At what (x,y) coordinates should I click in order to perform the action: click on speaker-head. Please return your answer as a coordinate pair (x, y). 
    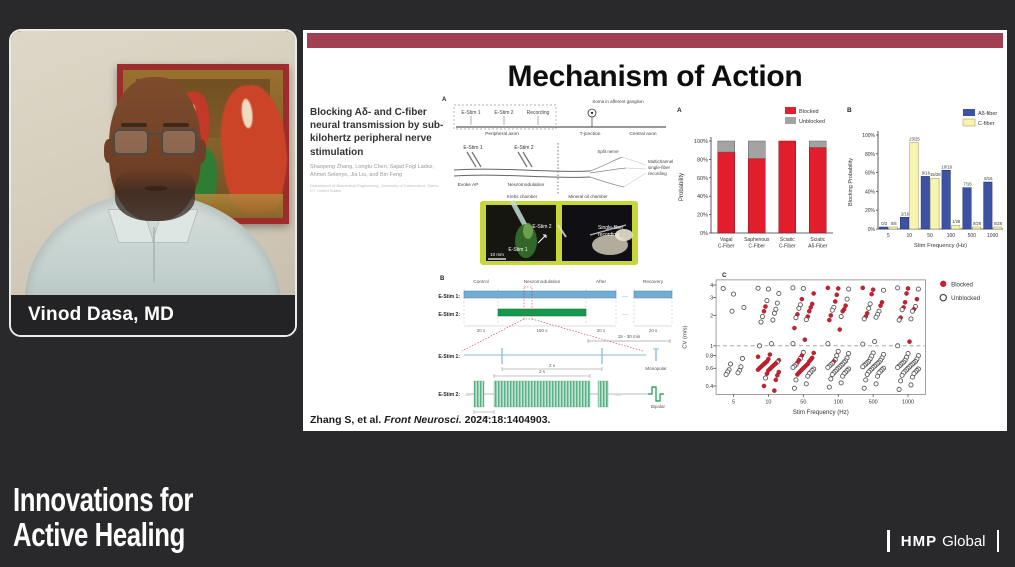
    Looking at the image, I should click on (155, 149).